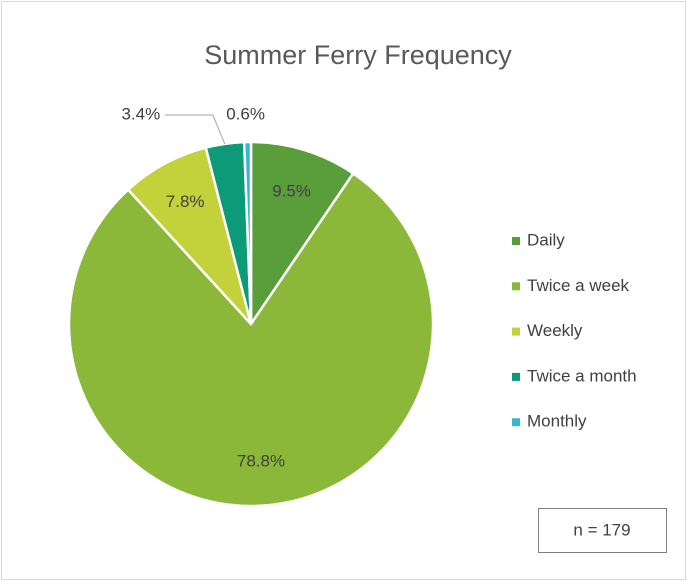 The width and height of the screenshot is (687, 581). Describe the element at coordinates (291, 190) in the screenshot. I see `data-label: 9.5%` at that location.